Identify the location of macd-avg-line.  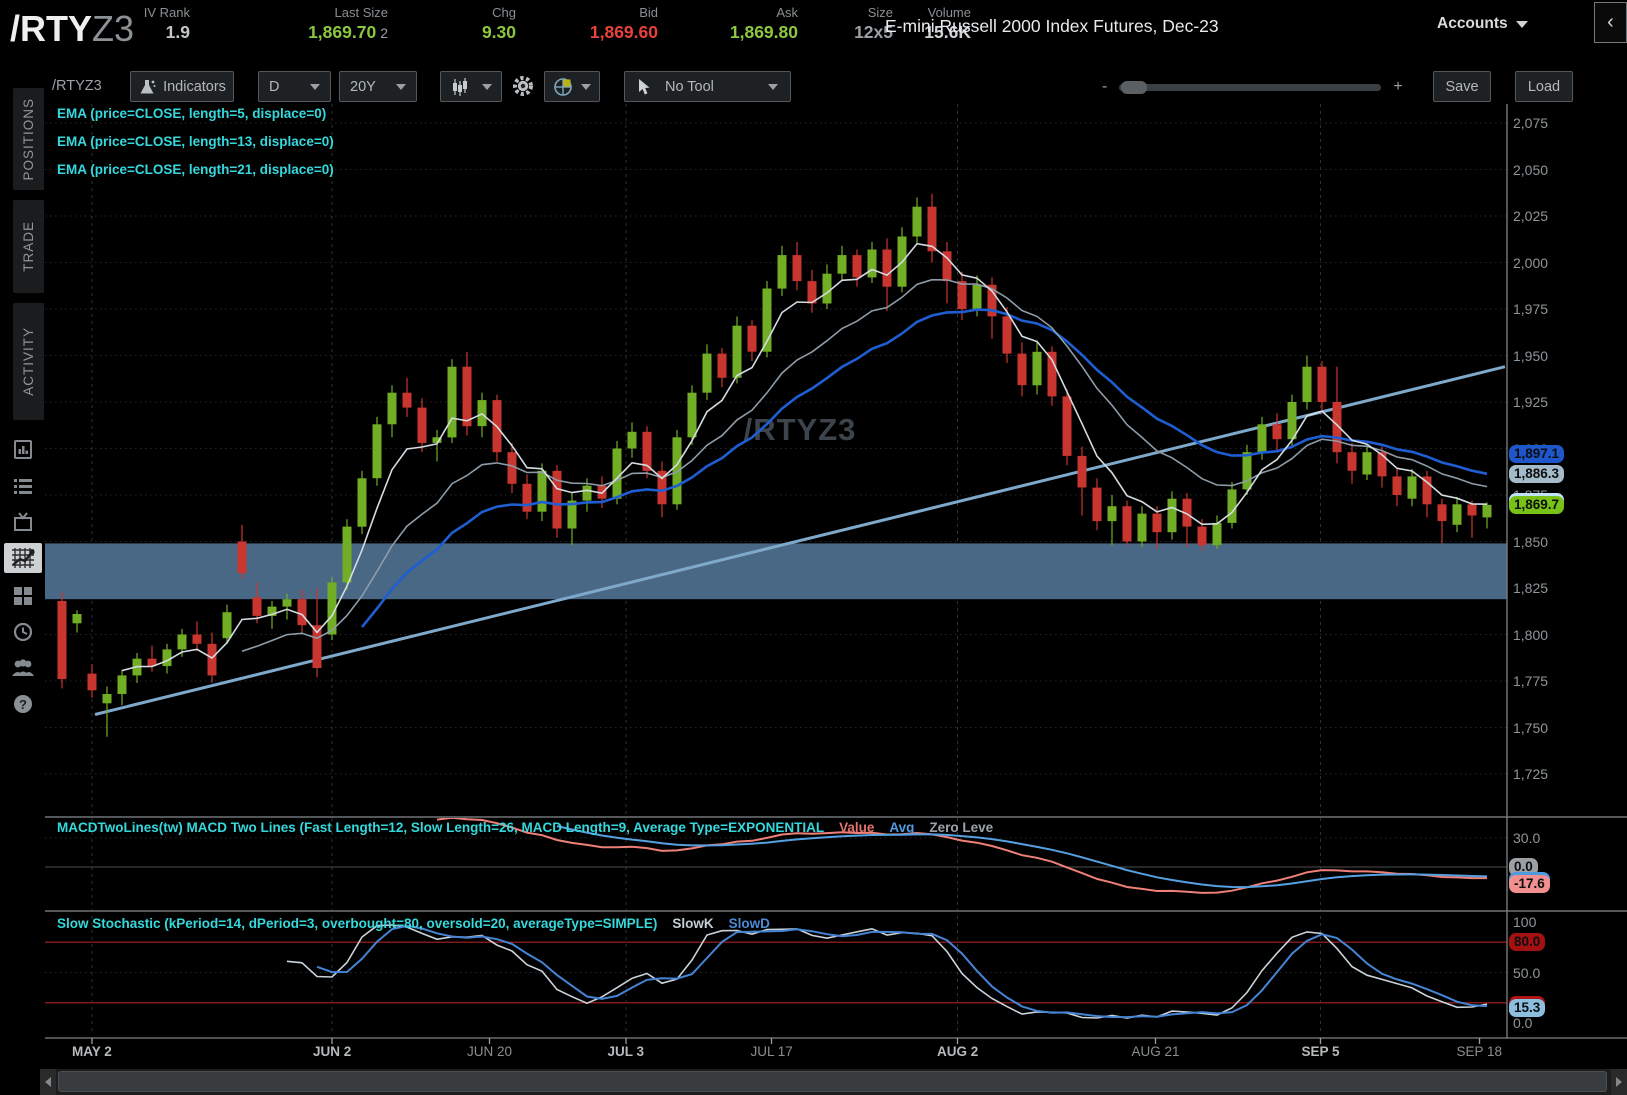
(1022, 857).